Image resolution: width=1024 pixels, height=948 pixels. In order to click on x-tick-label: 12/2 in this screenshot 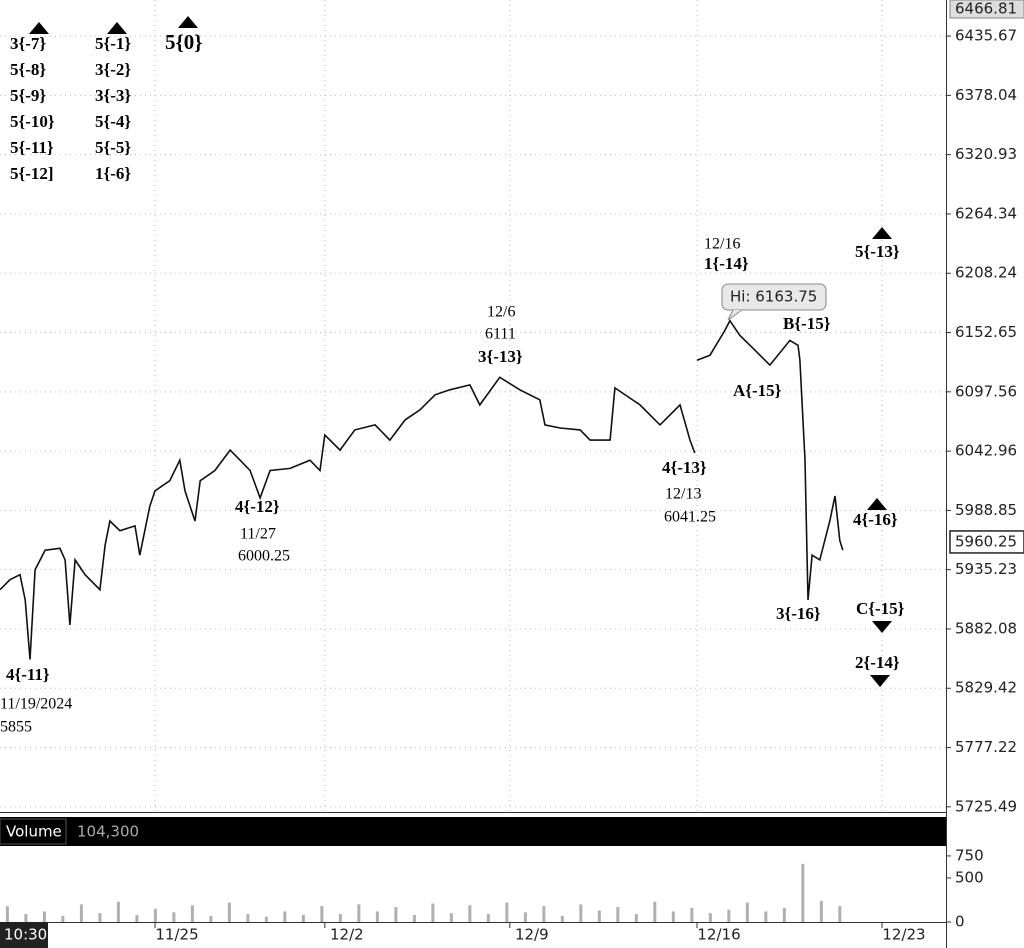, I will do `click(347, 935)`.